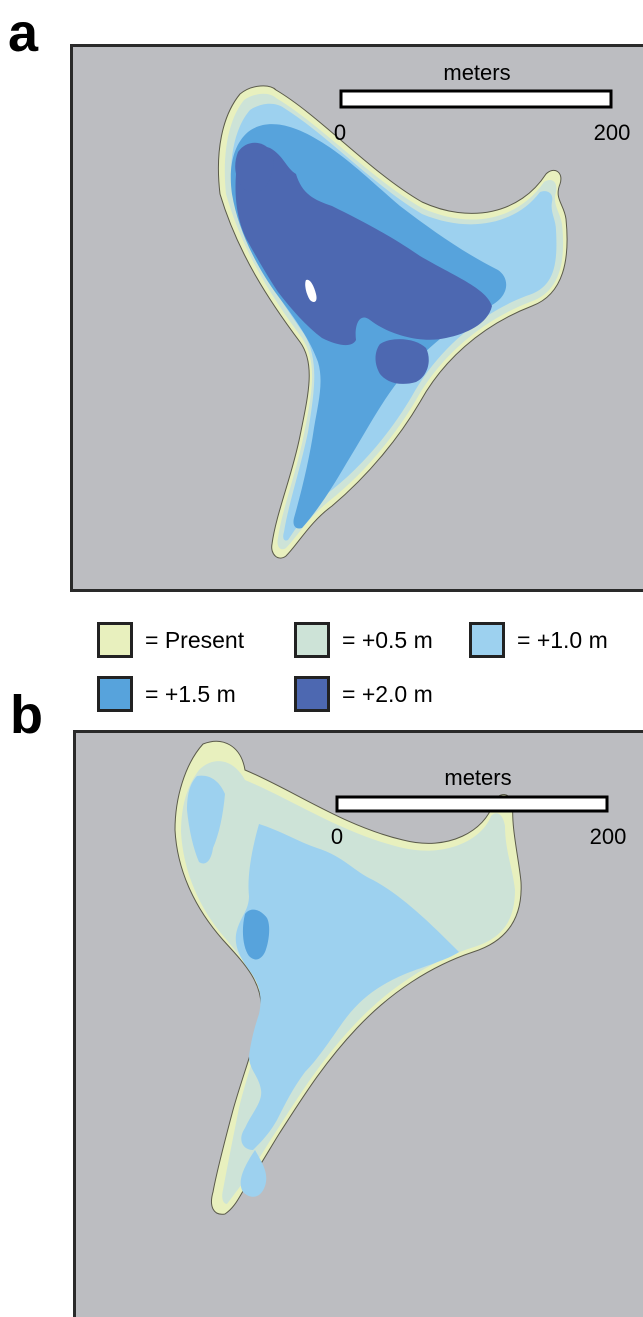  I want to click on zone-plus-1-5m-b, so click(256, 934).